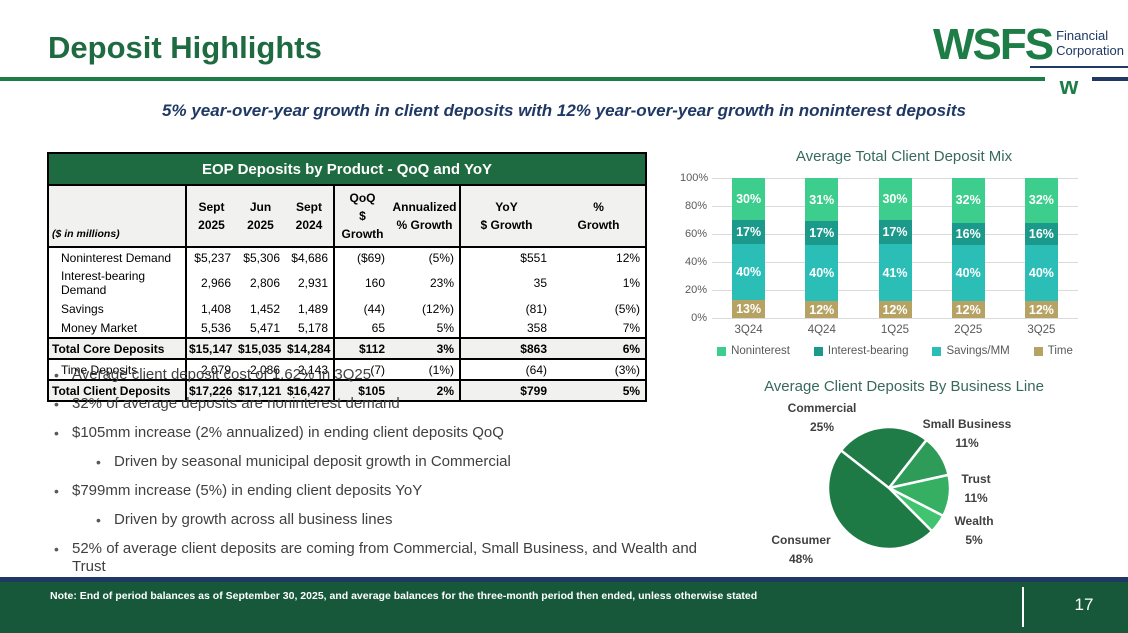  Describe the element at coordinates (628, 257) in the screenshot. I see `table-cell: 12%` at that location.